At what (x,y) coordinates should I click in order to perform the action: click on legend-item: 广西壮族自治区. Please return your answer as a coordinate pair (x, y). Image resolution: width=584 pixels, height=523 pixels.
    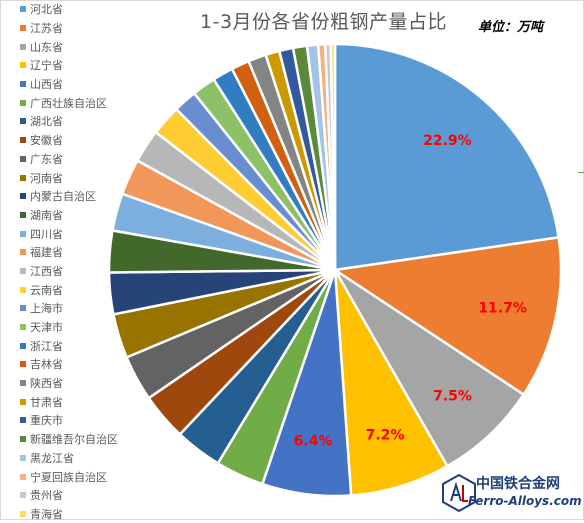
    Looking at the image, I should click on (95, 102).